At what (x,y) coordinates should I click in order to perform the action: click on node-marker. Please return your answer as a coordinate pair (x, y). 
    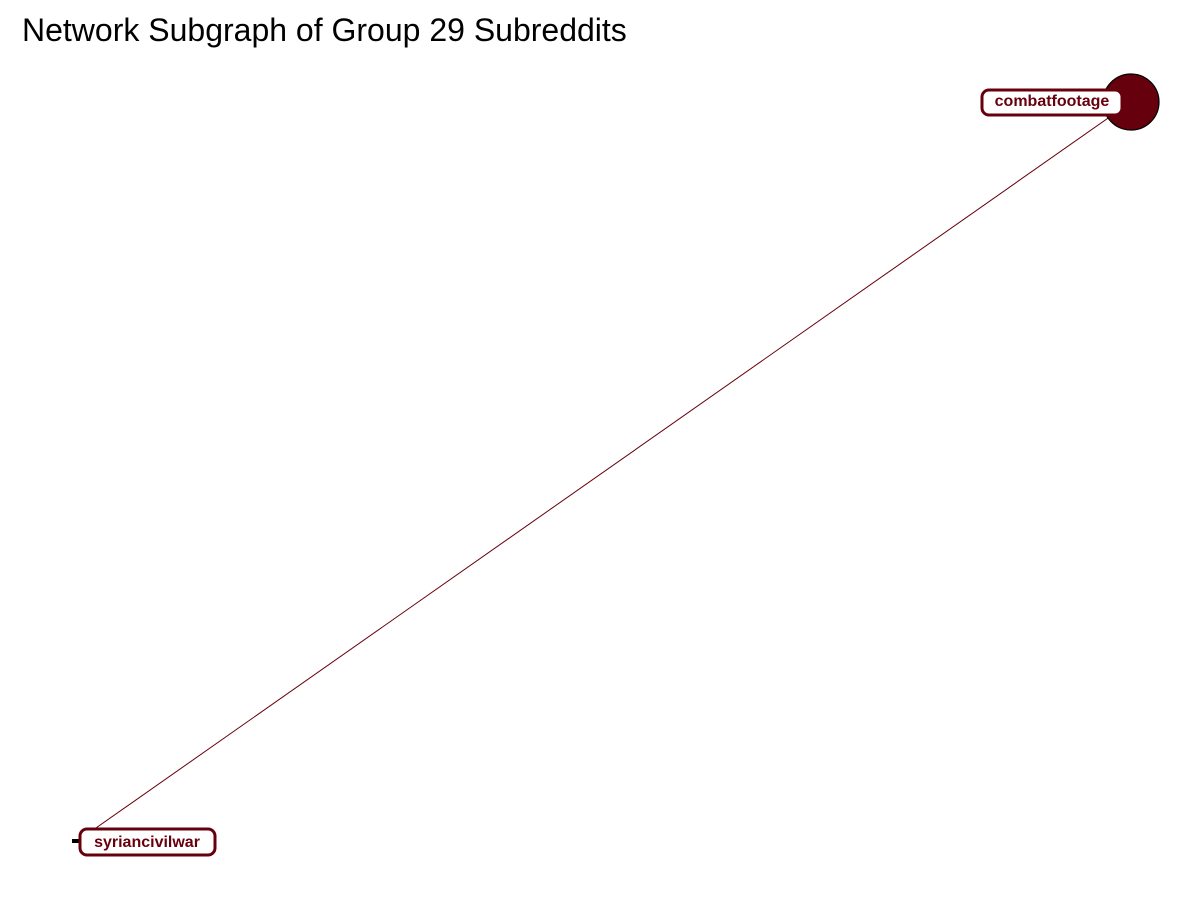
    Looking at the image, I should click on (75, 841).